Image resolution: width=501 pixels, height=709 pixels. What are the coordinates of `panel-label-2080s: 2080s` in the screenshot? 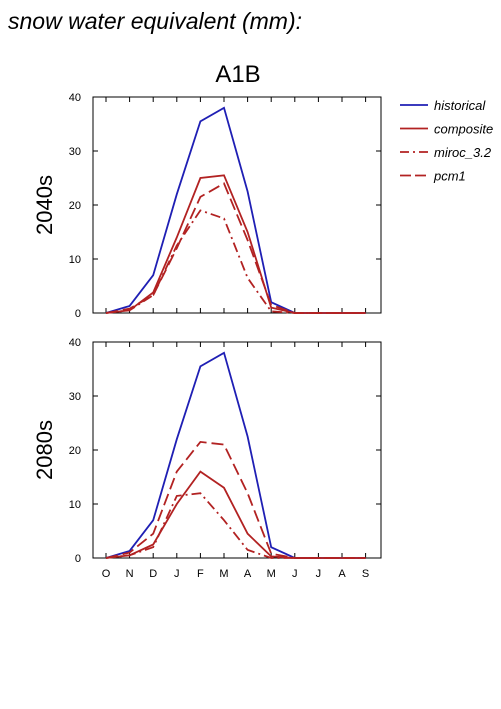 It's located at (44, 450).